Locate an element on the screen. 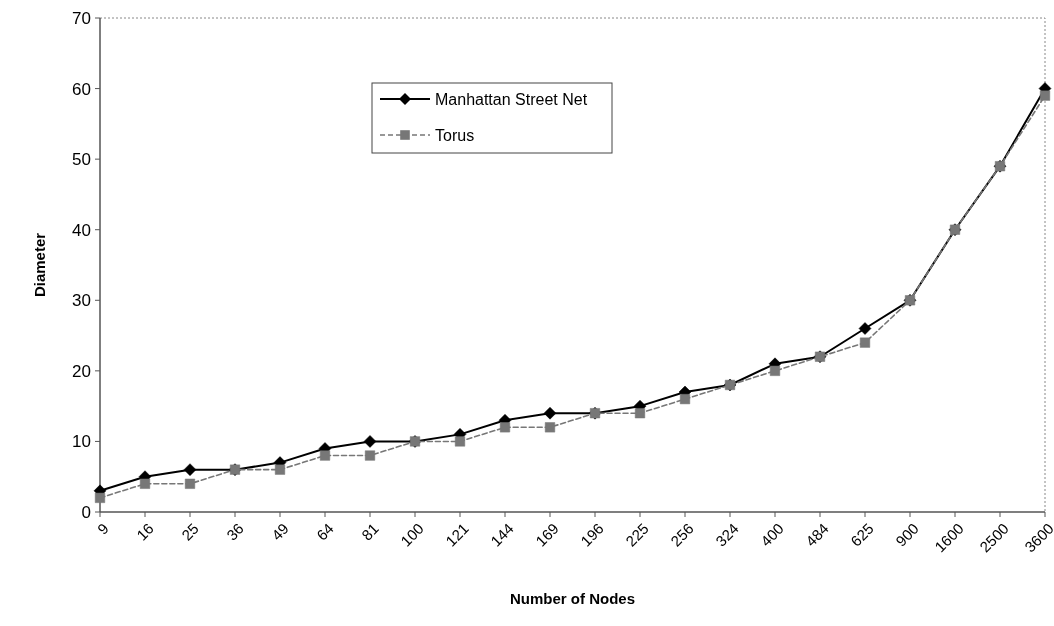  y-tick-label: 30 is located at coordinates (81, 301).